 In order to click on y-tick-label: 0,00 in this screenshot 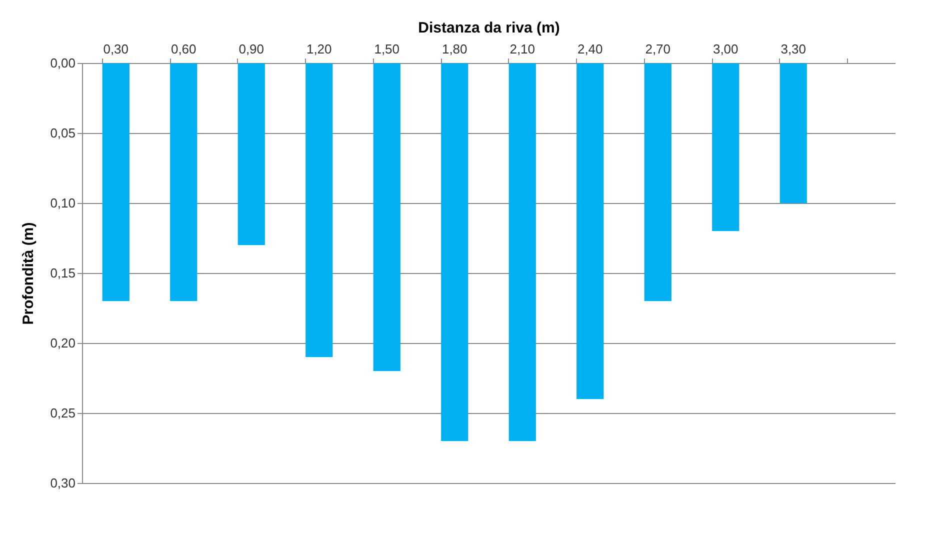, I will do `click(63, 63)`.